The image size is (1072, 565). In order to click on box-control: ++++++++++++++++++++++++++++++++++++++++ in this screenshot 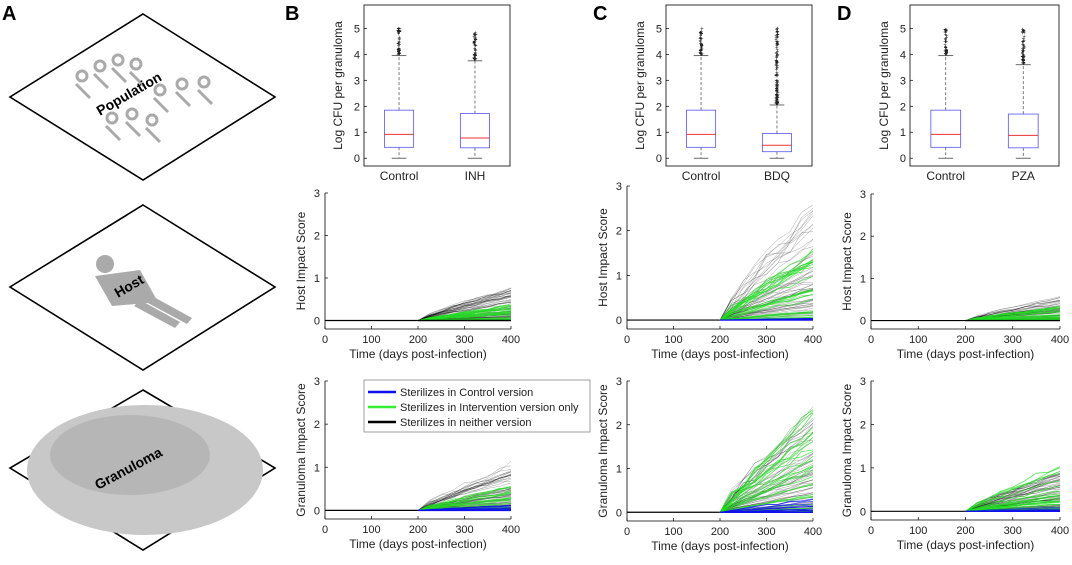, I will do `click(399, 93)`.